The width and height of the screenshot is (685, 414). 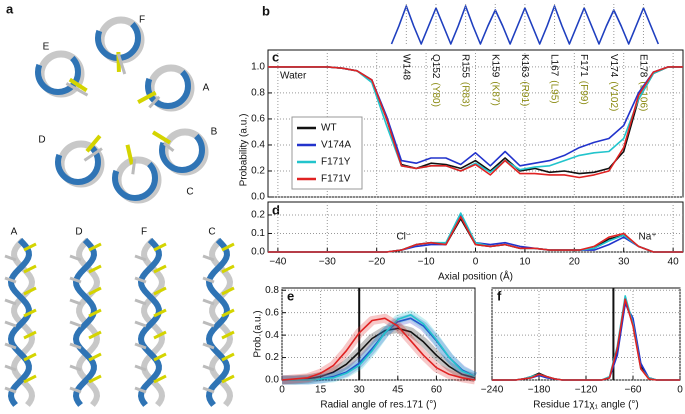 I want to click on legend-label: V174A, so click(x=336, y=145).